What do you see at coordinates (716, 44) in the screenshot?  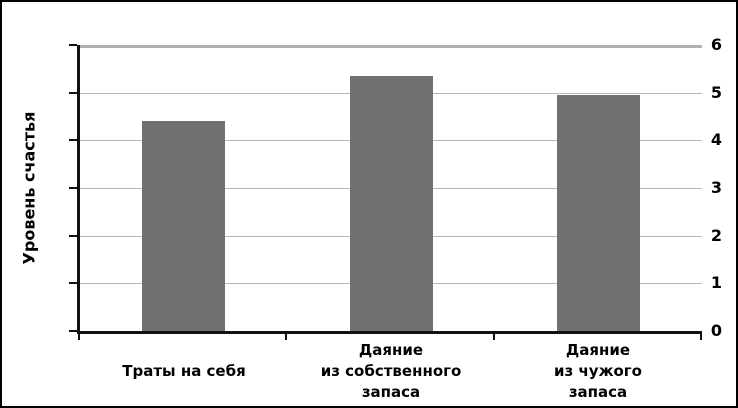 I see `y-tick-label-6: 6` at bounding box center [716, 44].